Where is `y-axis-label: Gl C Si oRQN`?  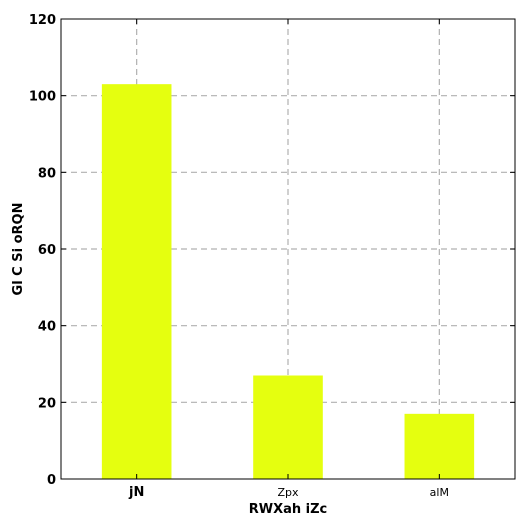
y-axis-label: Gl C Si oRQN is located at coordinates (18, 249).